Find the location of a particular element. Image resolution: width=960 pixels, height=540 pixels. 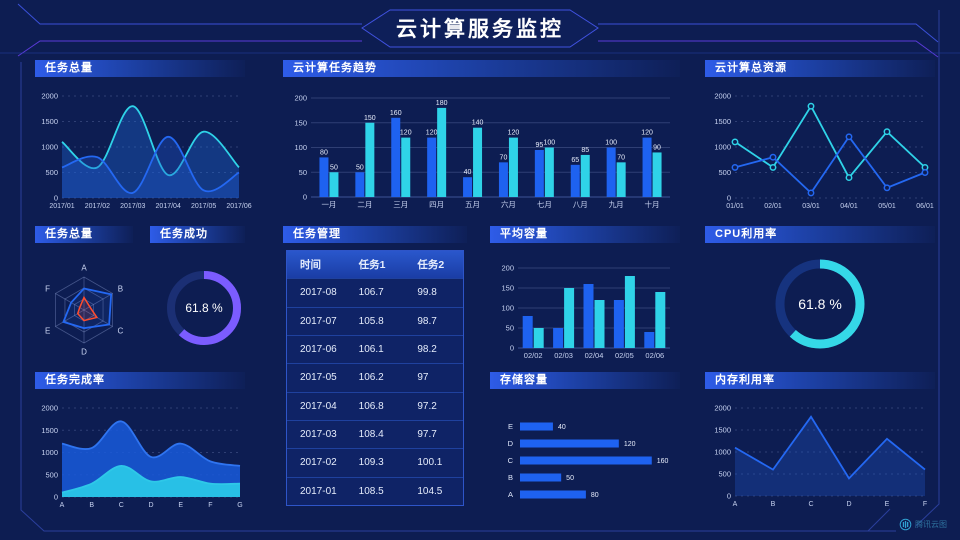

svg-text: 2017/04 is located at coordinates (168, 206).